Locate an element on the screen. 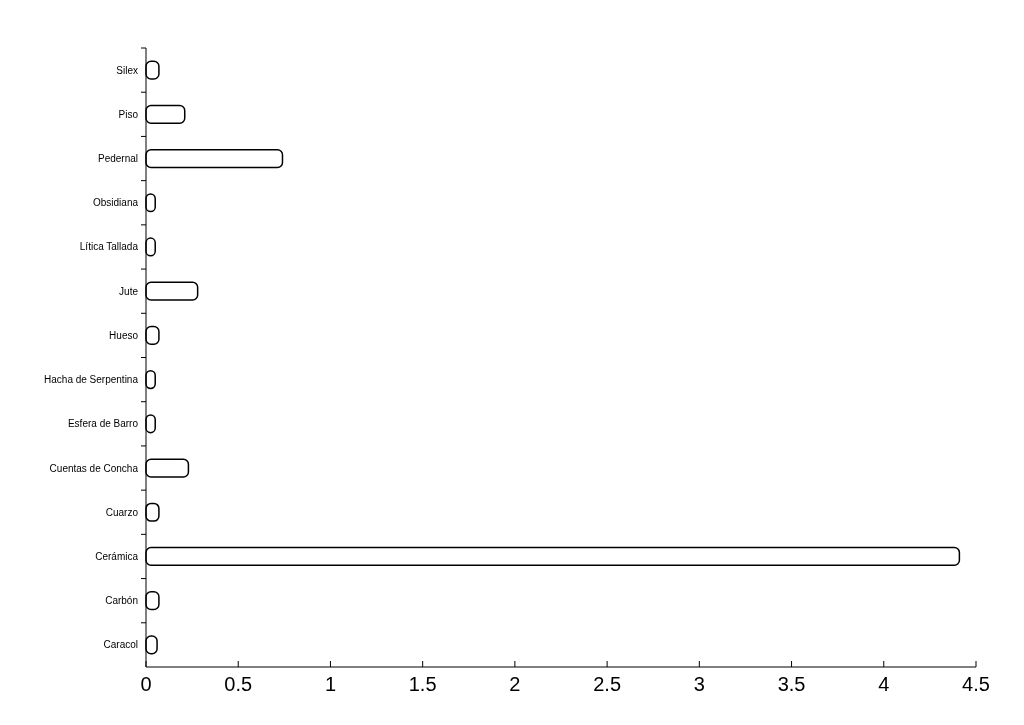 Image resolution: width=1024 pixels, height=725 pixels. y-tick-label: Cerámica is located at coordinates (117, 556).